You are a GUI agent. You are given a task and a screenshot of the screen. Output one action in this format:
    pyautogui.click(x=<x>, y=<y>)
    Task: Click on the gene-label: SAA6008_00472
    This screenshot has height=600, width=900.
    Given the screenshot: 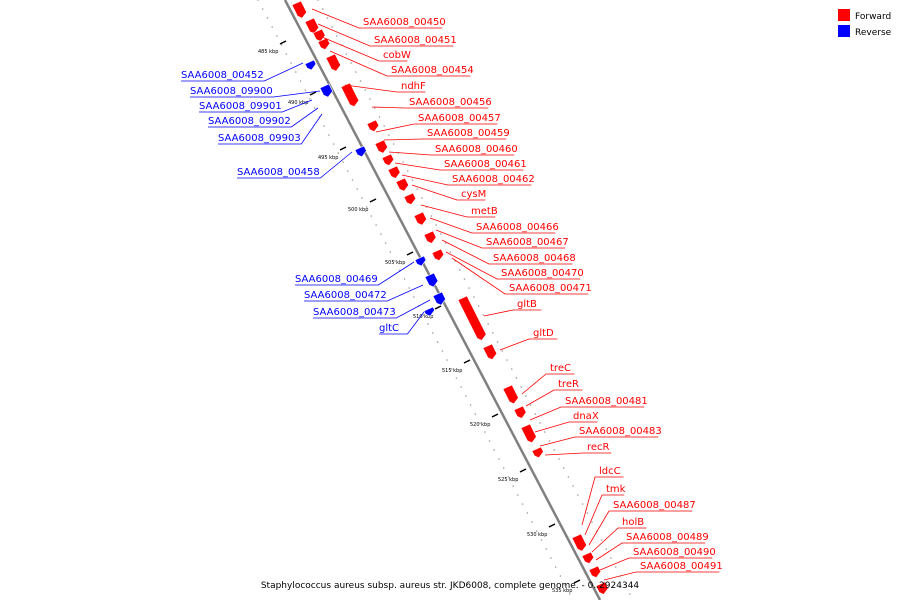 What is the action you would take?
    pyautogui.click(x=345, y=295)
    